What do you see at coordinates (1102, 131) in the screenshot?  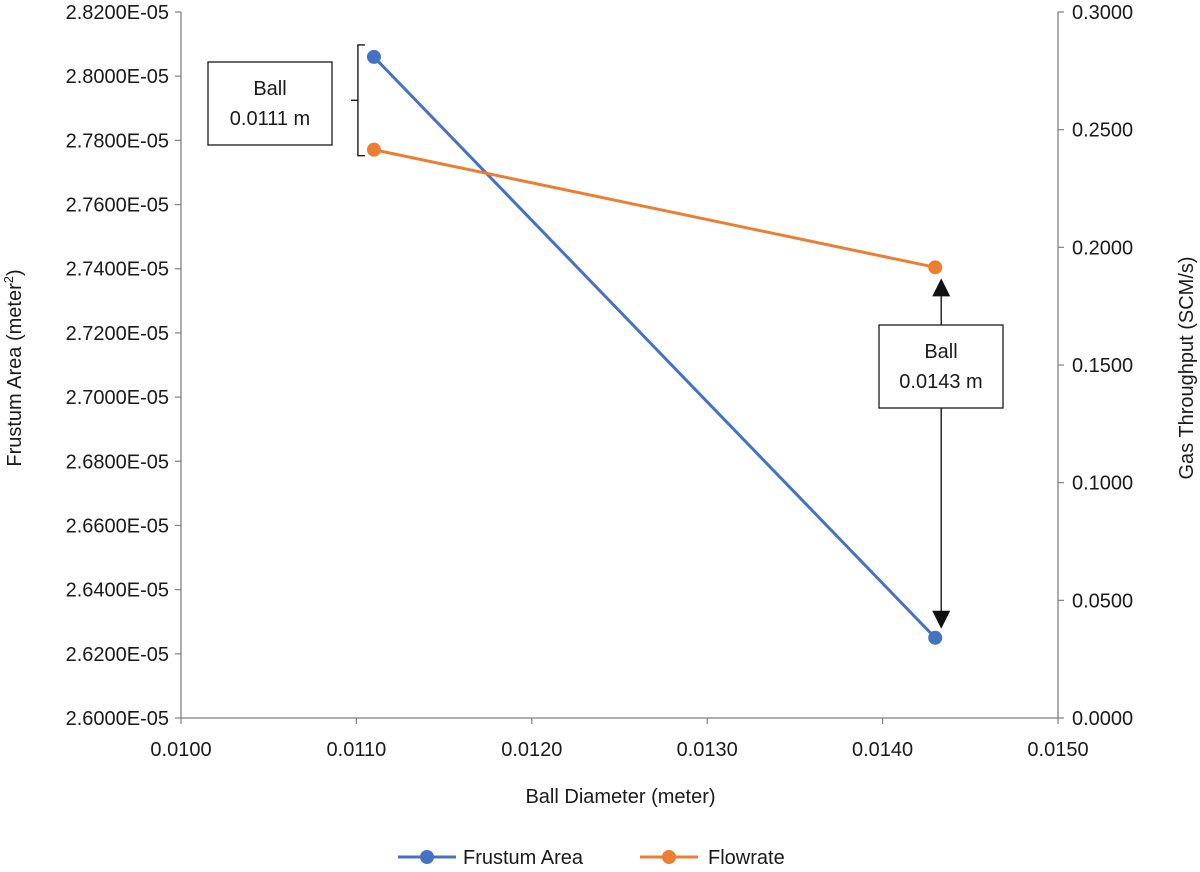 I see `y-right-tick-label: 0.2500` at bounding box center [1102, 131].